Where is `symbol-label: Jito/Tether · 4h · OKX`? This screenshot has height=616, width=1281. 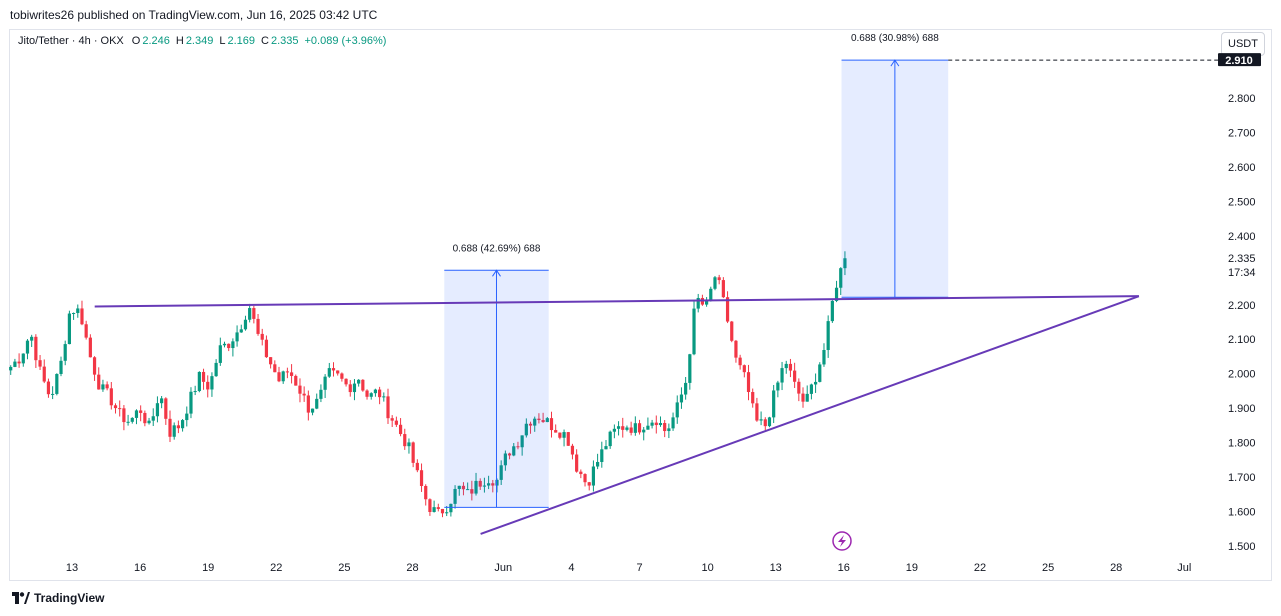 symbol-label: Jito/Tether · 4h · OKX is located at coordinates (71, 41).